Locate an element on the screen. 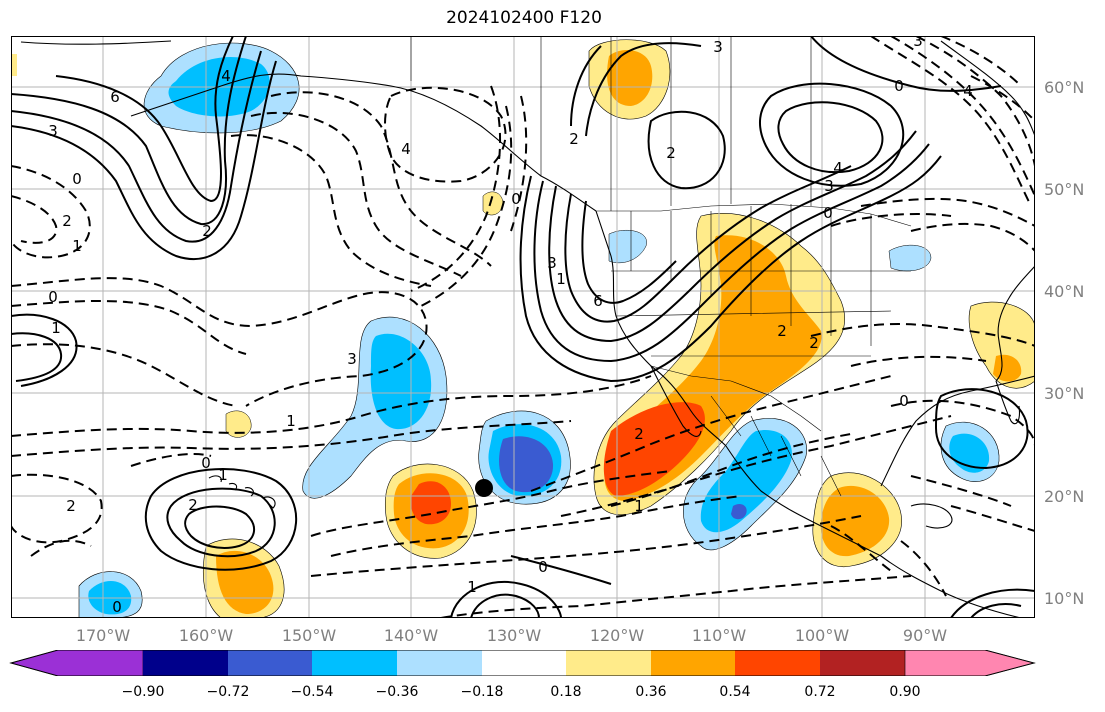 The image size is (1105, 712). coast-arctic is located at coordinates (96, 42).